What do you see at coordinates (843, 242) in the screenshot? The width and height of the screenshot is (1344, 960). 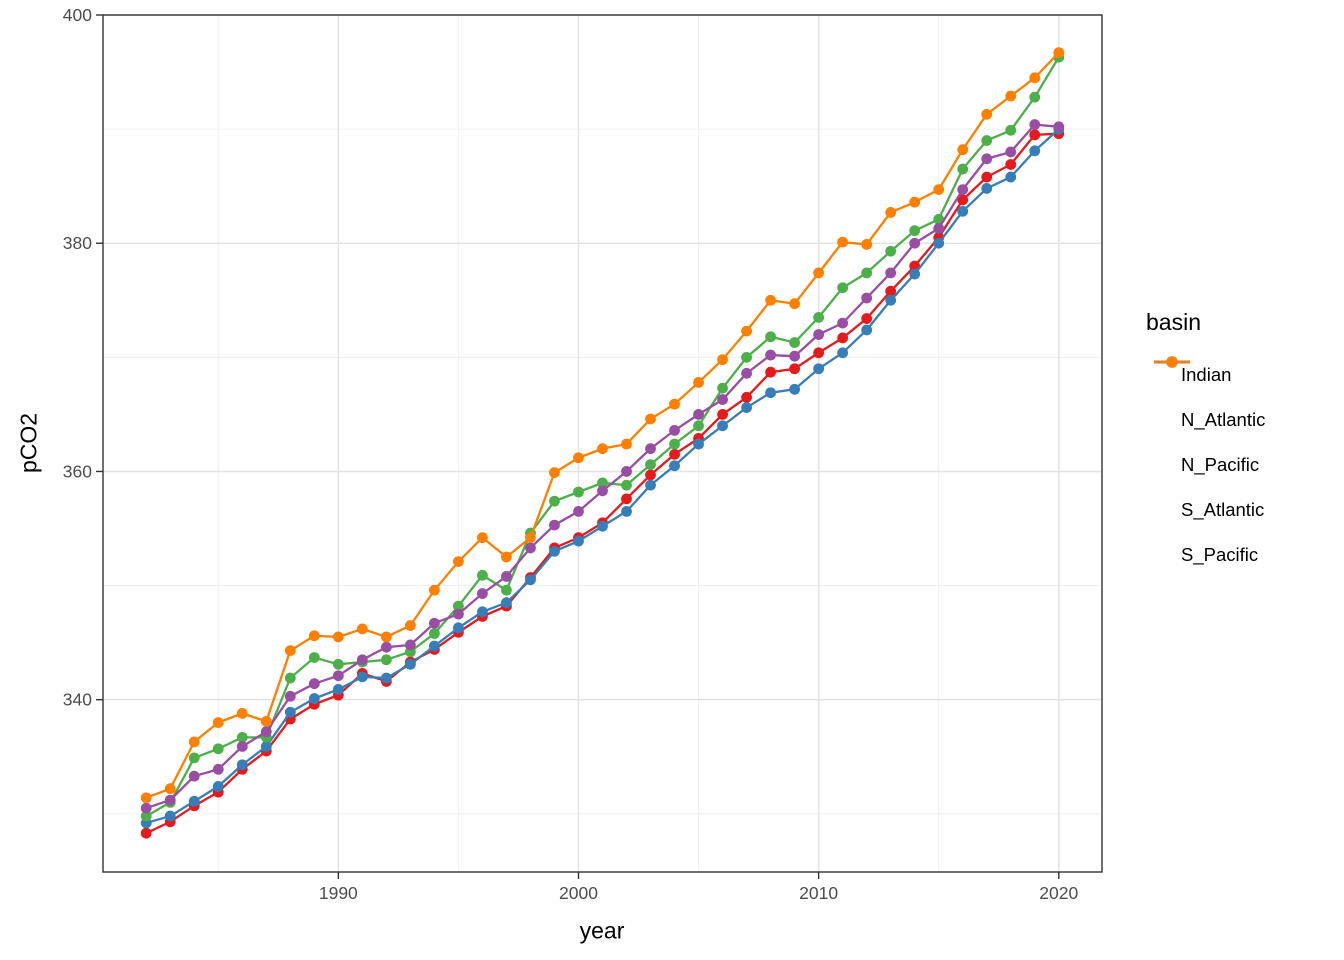 I see `point-S_Pacific-2011` at bounding box center [843, 242].